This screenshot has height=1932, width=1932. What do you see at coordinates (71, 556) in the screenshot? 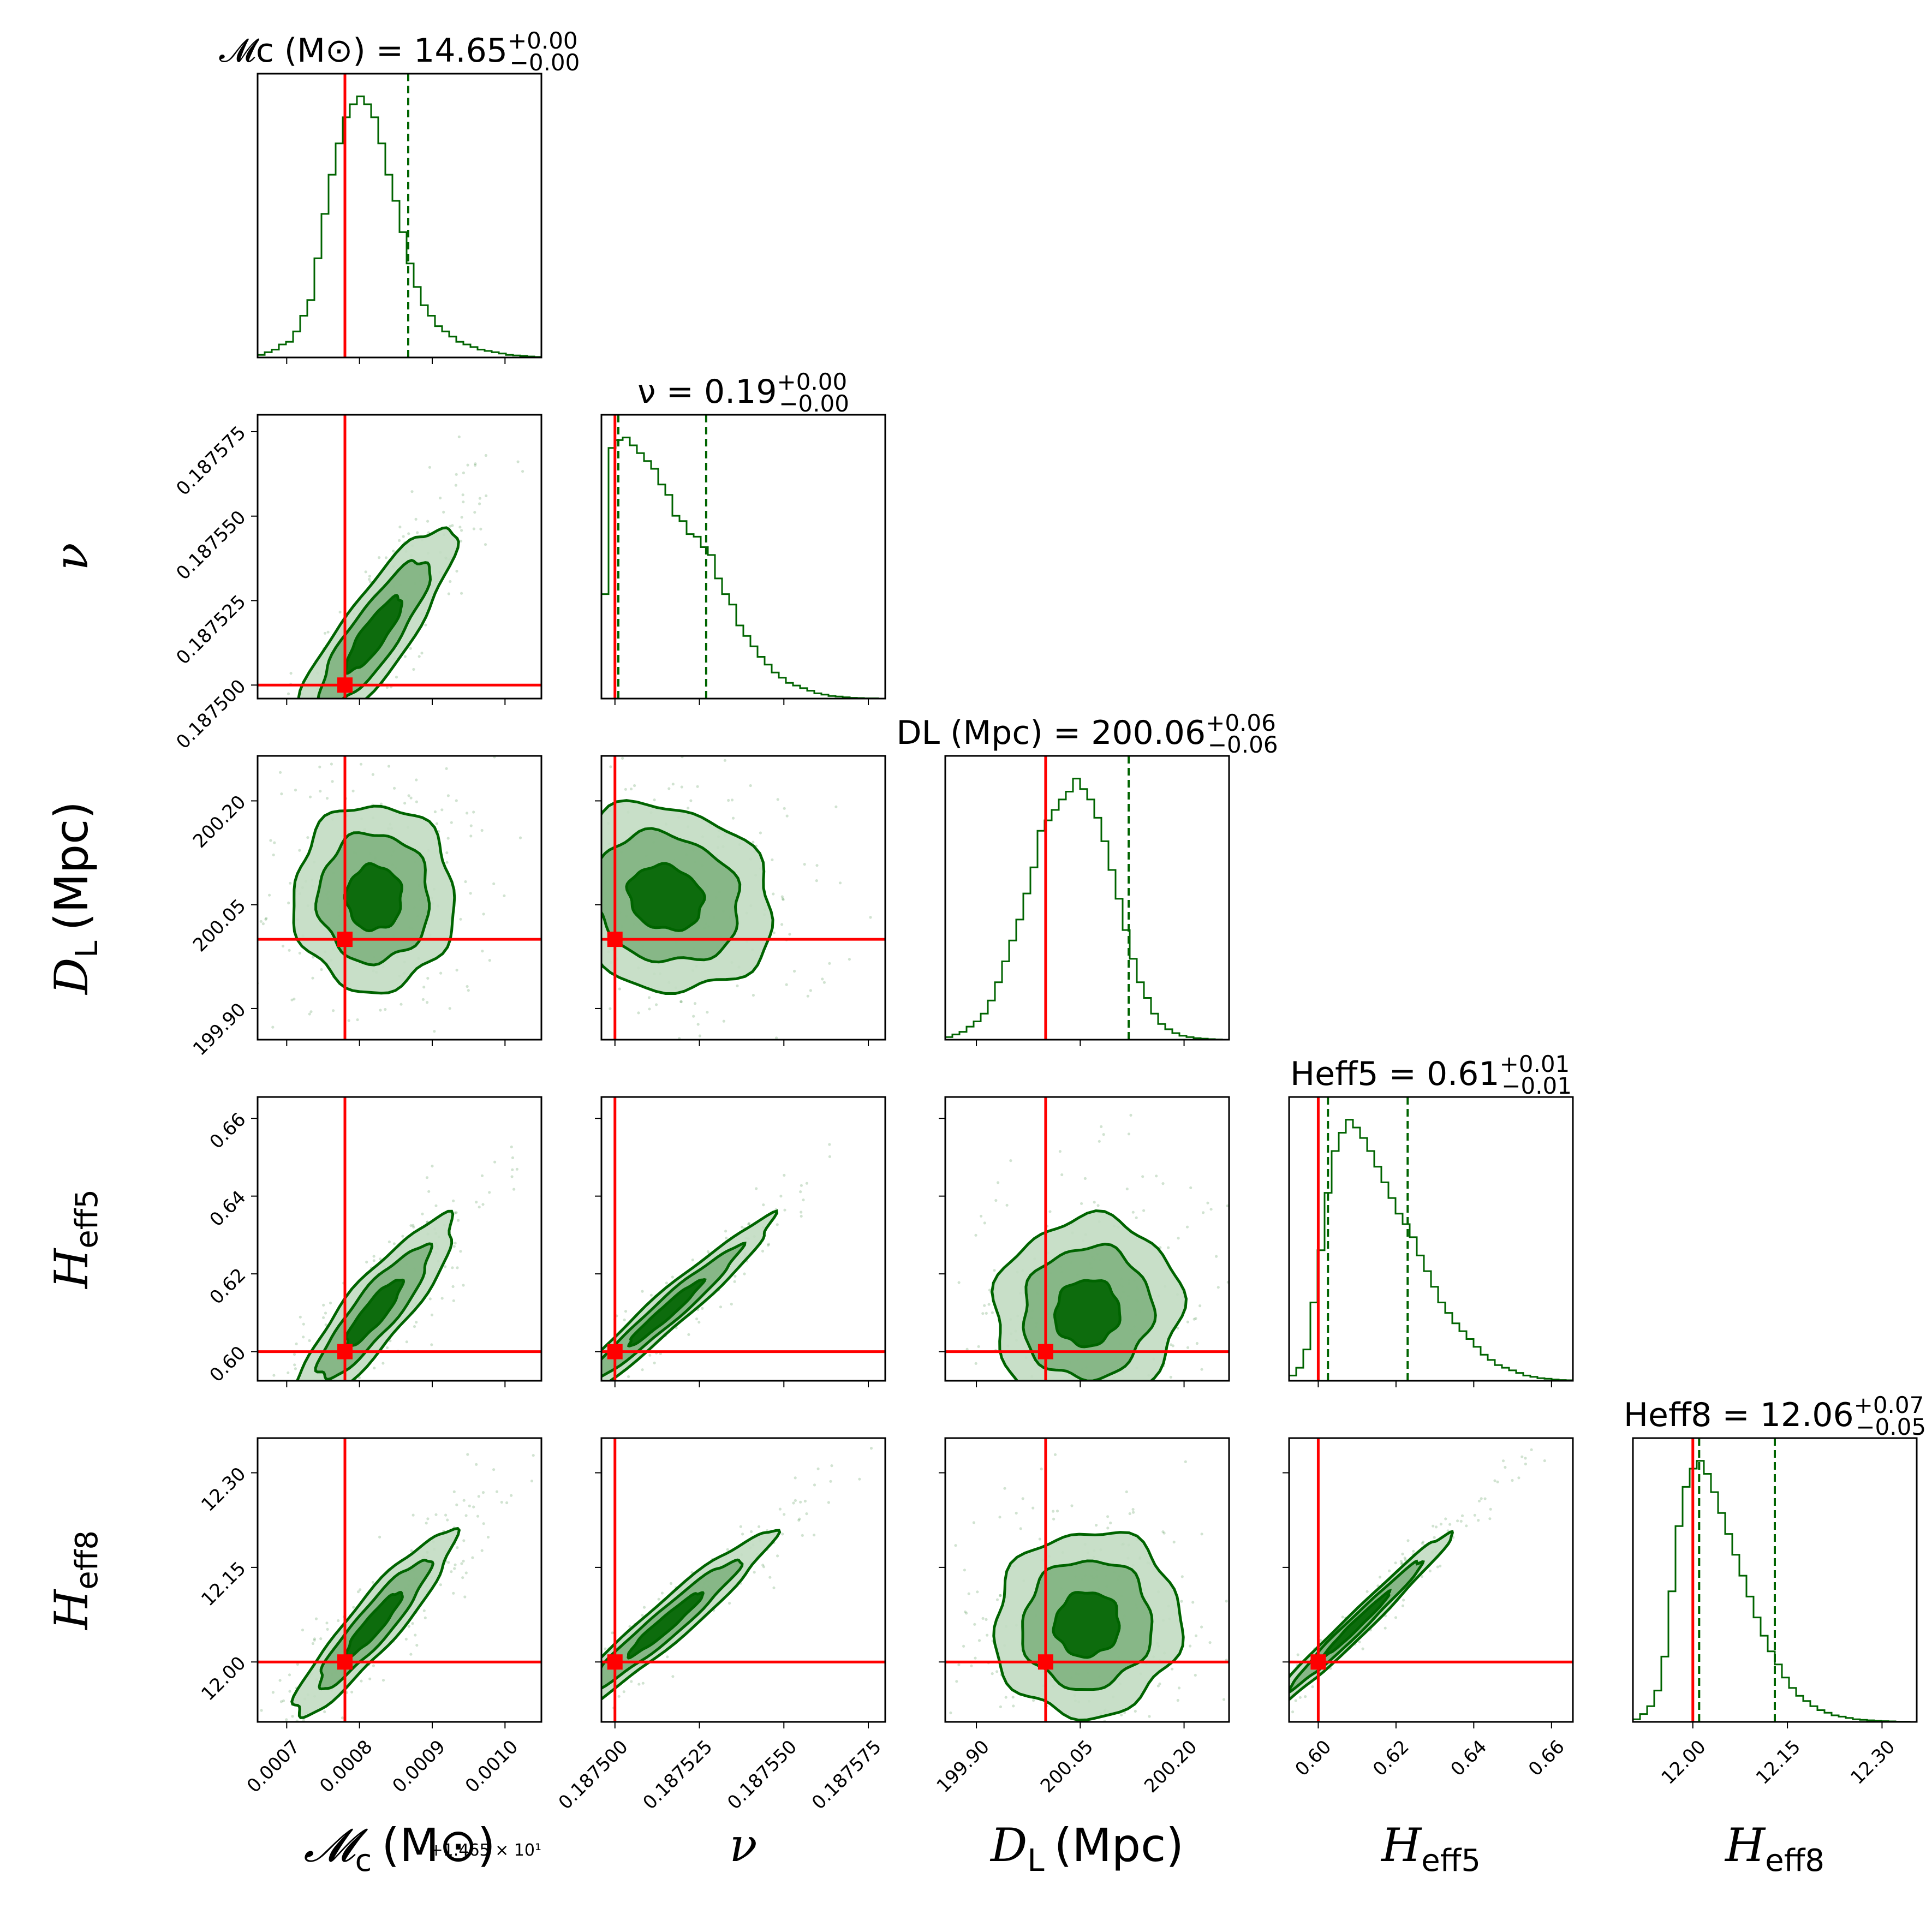
I see `axis-label-symbol: ν` at bounding box center [71, 556].